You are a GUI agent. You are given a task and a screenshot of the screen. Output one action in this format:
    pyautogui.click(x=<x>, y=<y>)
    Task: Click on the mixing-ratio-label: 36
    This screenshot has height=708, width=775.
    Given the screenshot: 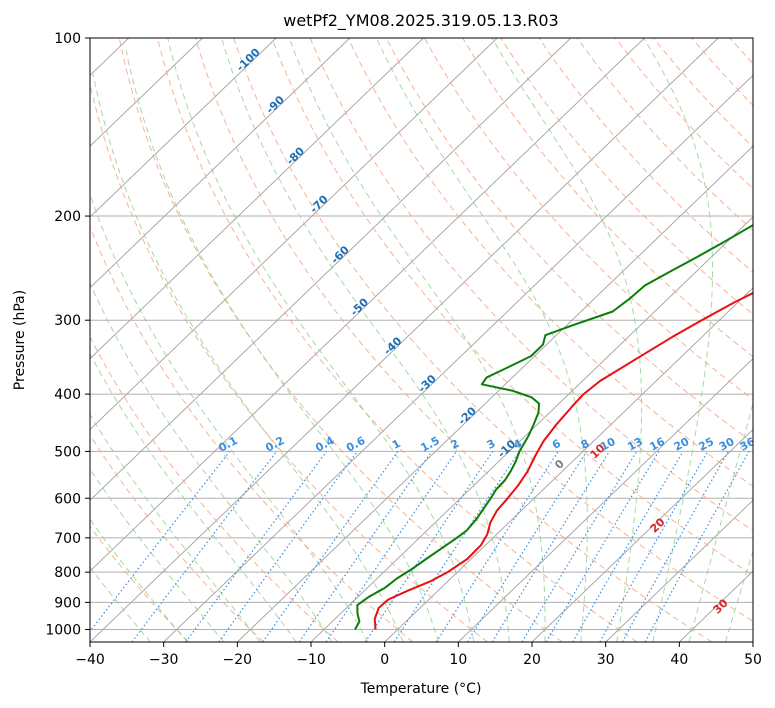 What is the action you would take?
    pyautogui.click(x=748, y=444)
    